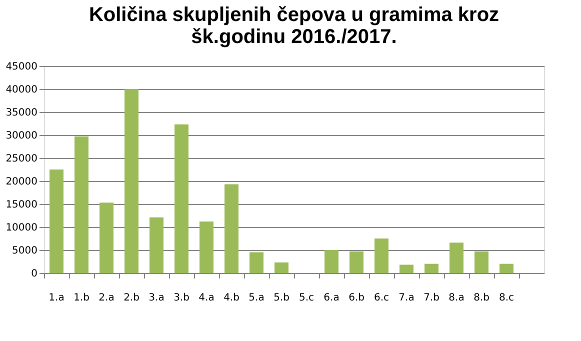 This screenshot has height=341, width=581. What do you see at coordinates (332, 298) in the screenshot?
I see `x-tick-label: 6.a` at bounding box center [332, 298].